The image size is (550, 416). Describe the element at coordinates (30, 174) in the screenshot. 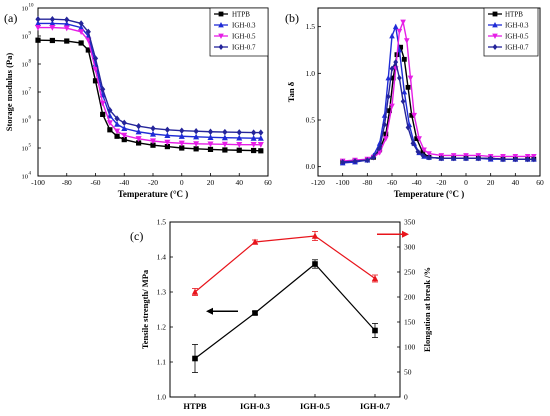

I see `y-tick-a-exp-0: 4` at that location.